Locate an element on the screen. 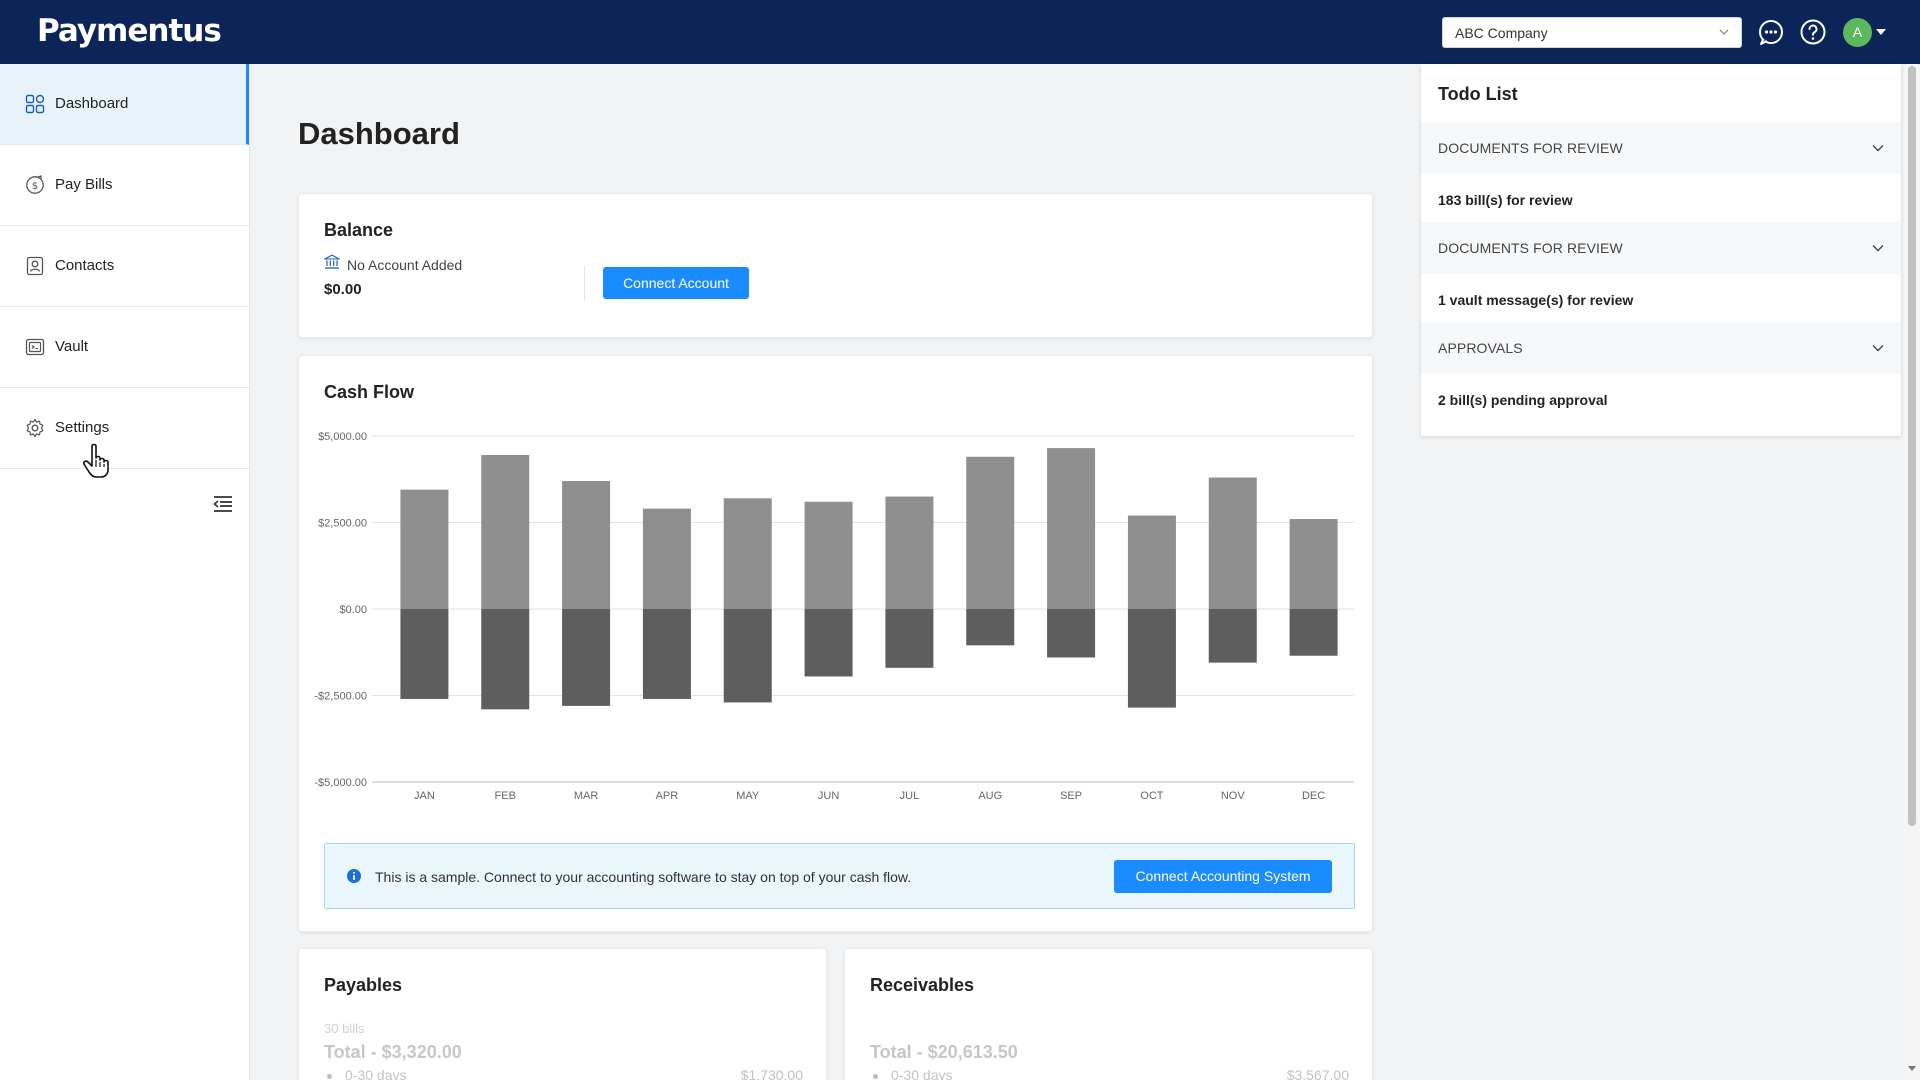 The height and width of the screenshot is (1080, 1920). payables-bucket-amount: $1,730.00 is located at coordinates (771, 1073).